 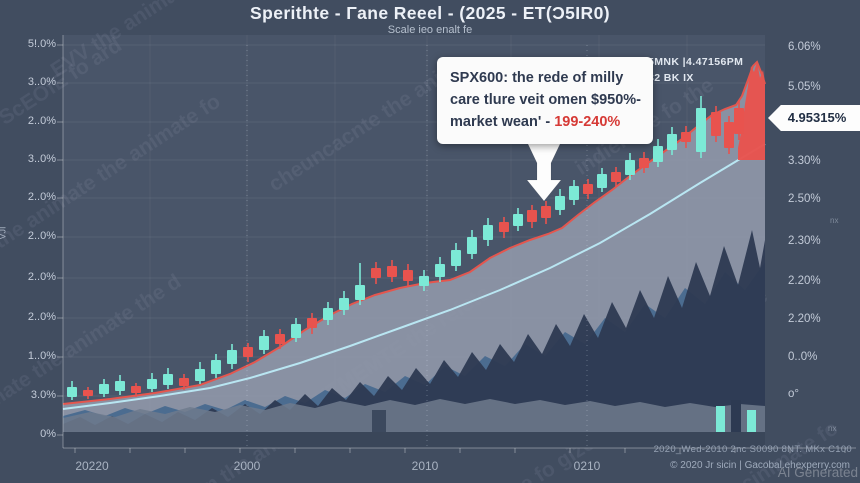 What do you see at coordinates (247, 466) in the screenshot?
I see `x-axis-label: 2000` at bounding box center [247, 466].